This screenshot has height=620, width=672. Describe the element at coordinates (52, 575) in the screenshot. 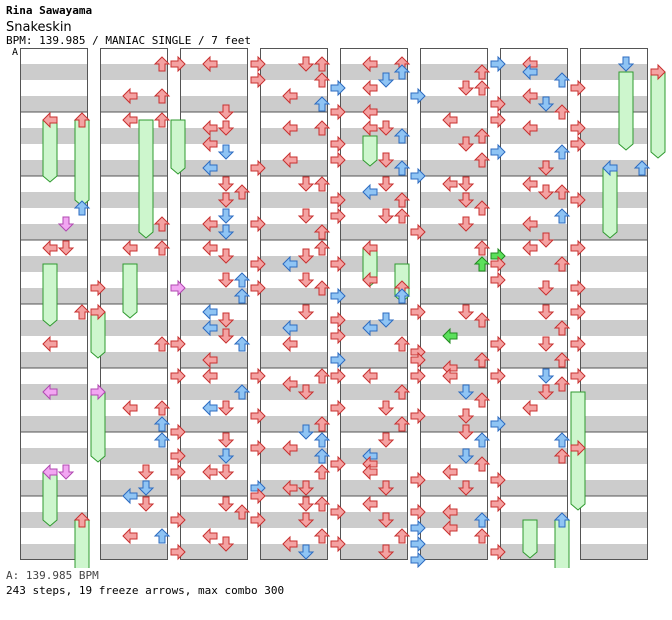

I see `bpm-footer: A: 139.985 BPM` at that location.